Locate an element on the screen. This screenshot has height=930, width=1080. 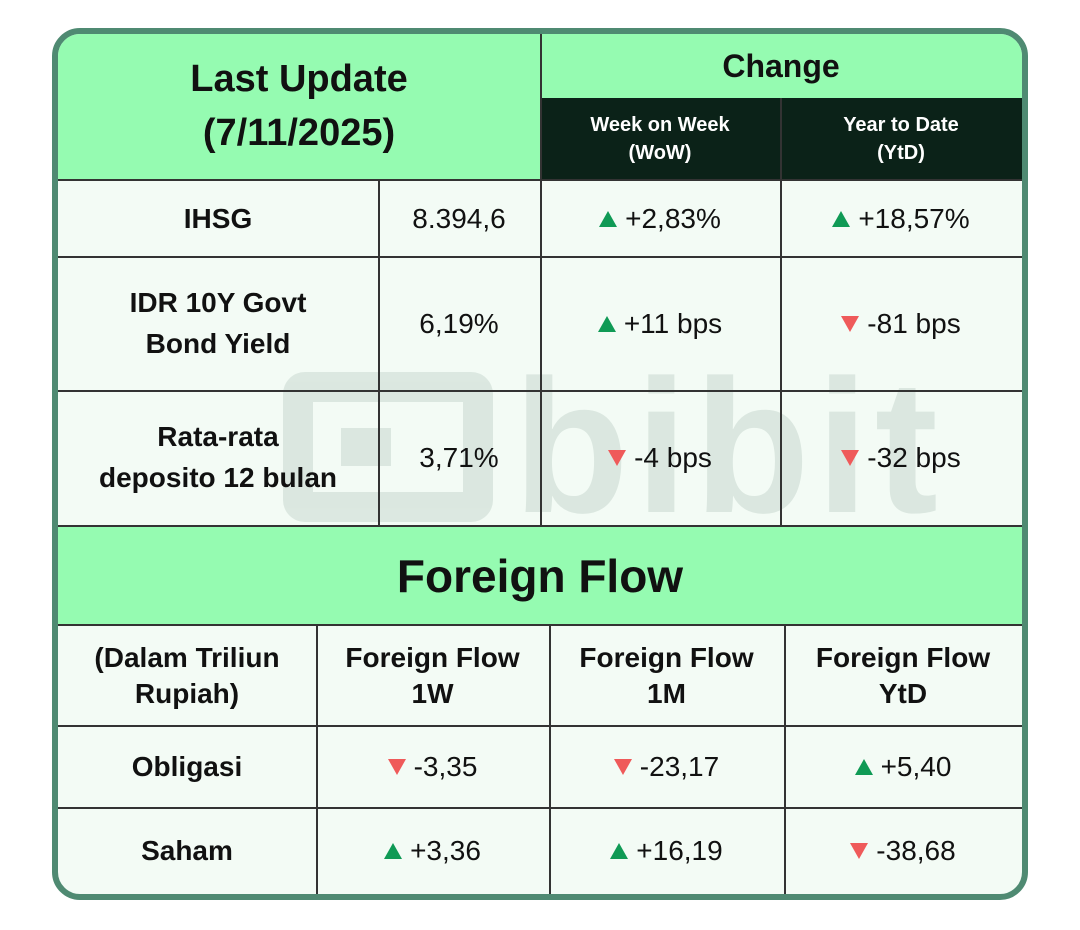
ff-1m-header: Foreign Flow 1M is located at coordinates (666, 676).